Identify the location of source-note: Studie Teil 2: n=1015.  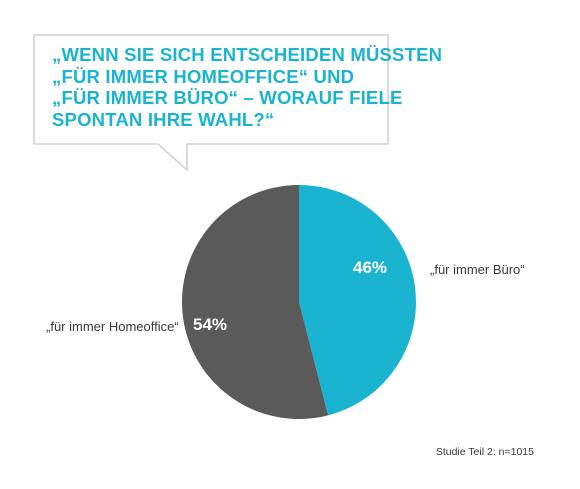
(484, 452).